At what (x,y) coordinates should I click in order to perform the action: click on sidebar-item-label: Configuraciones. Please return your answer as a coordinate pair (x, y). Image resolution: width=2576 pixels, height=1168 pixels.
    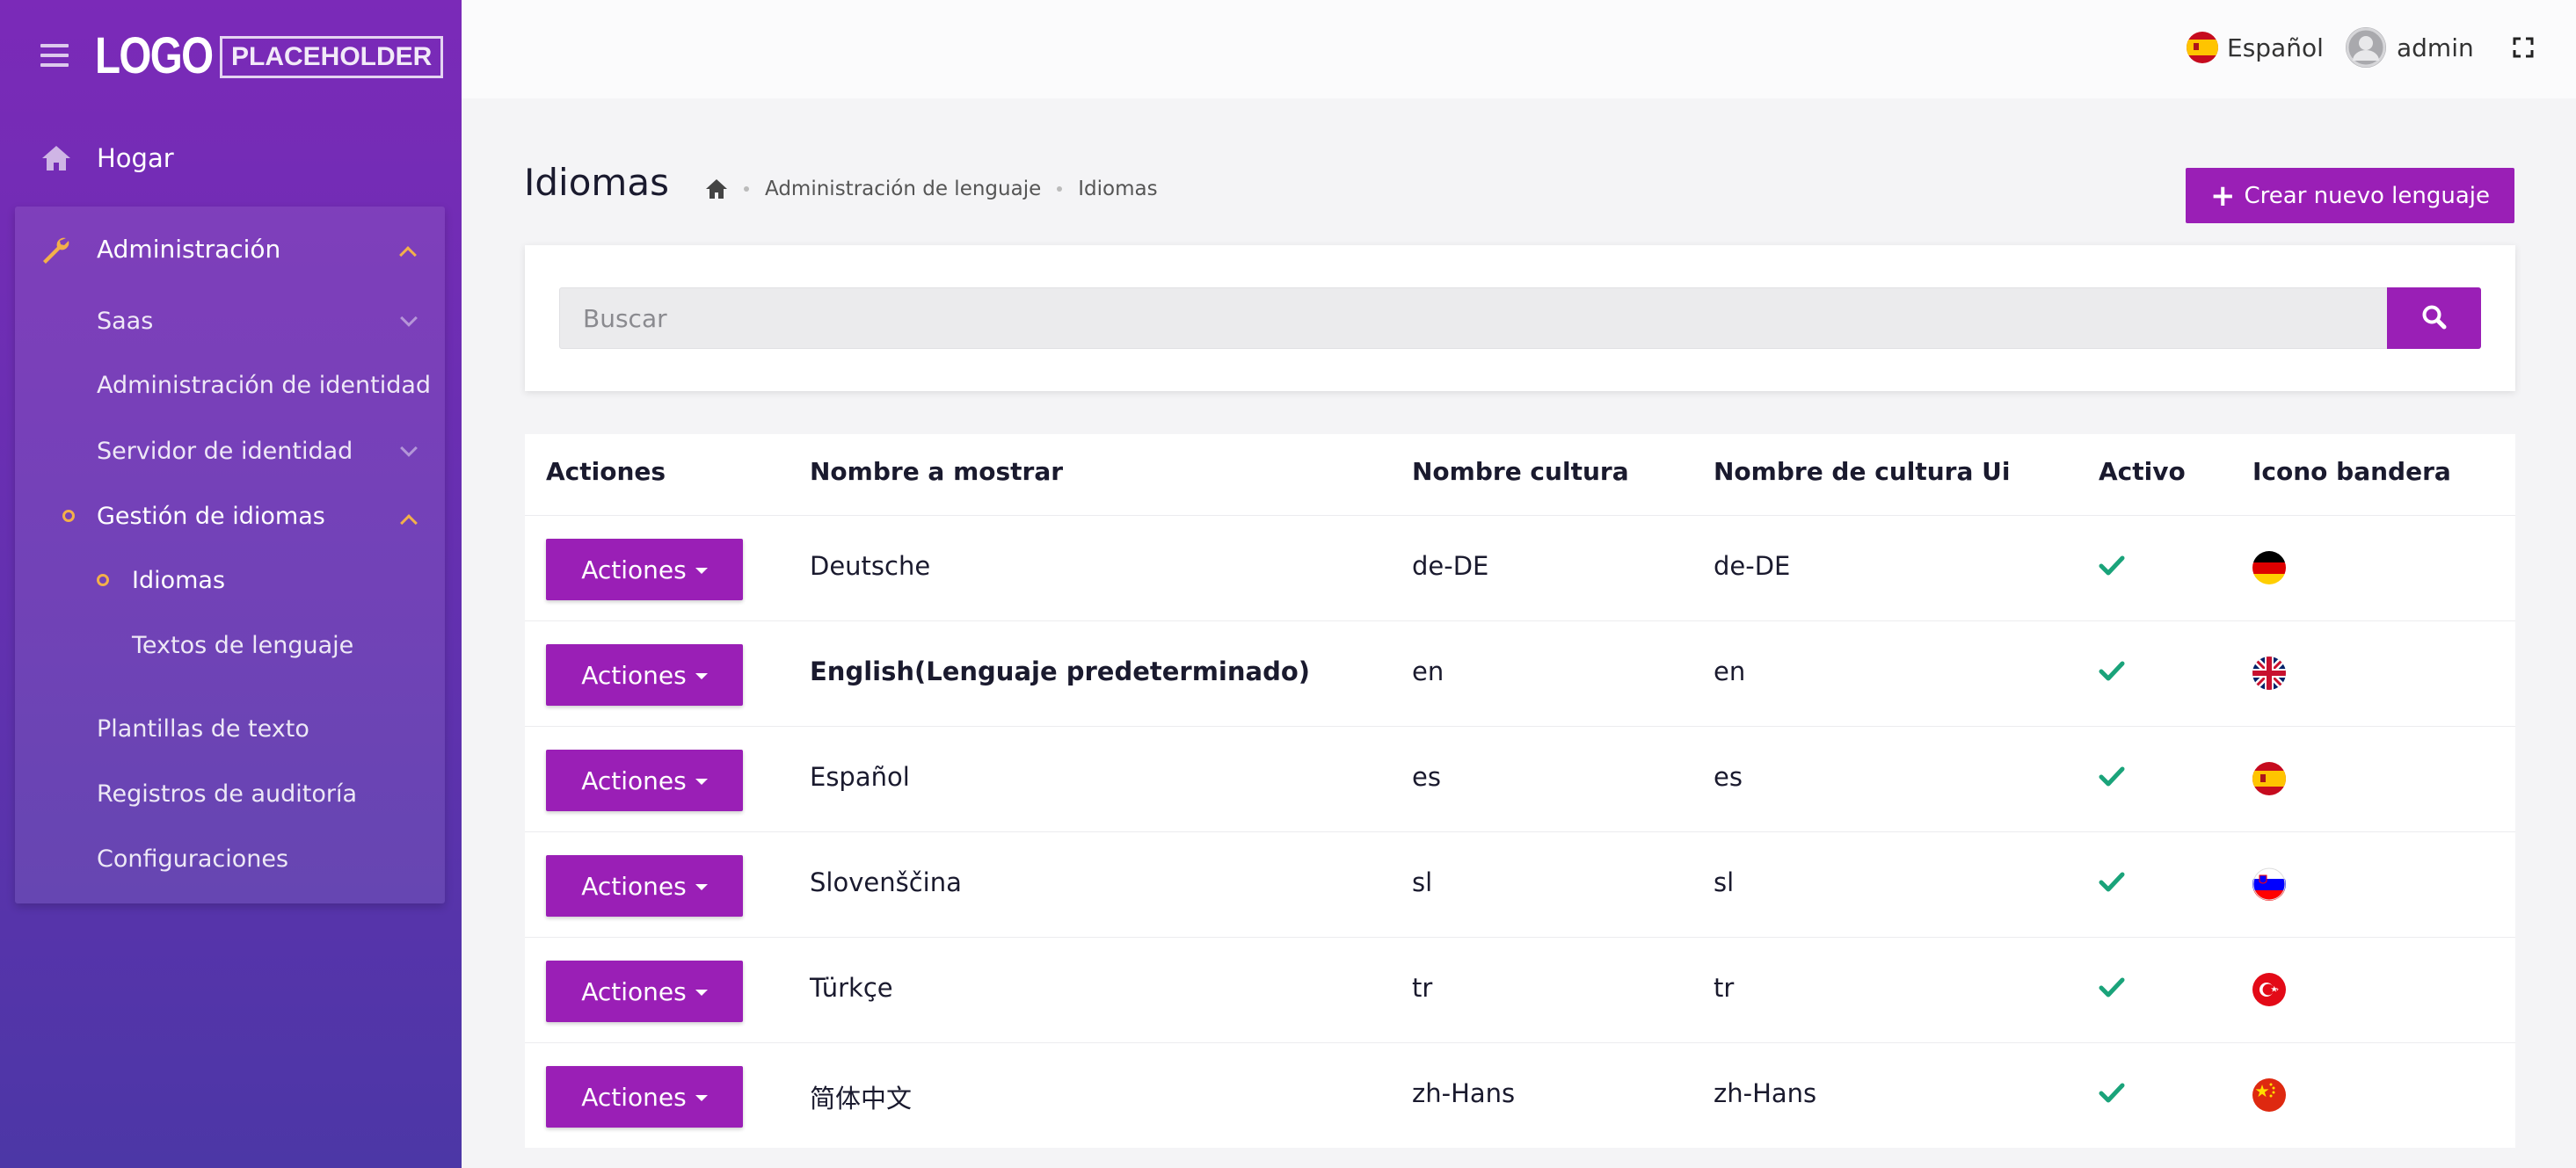
    Looking at the image, I should click on (193, 859).